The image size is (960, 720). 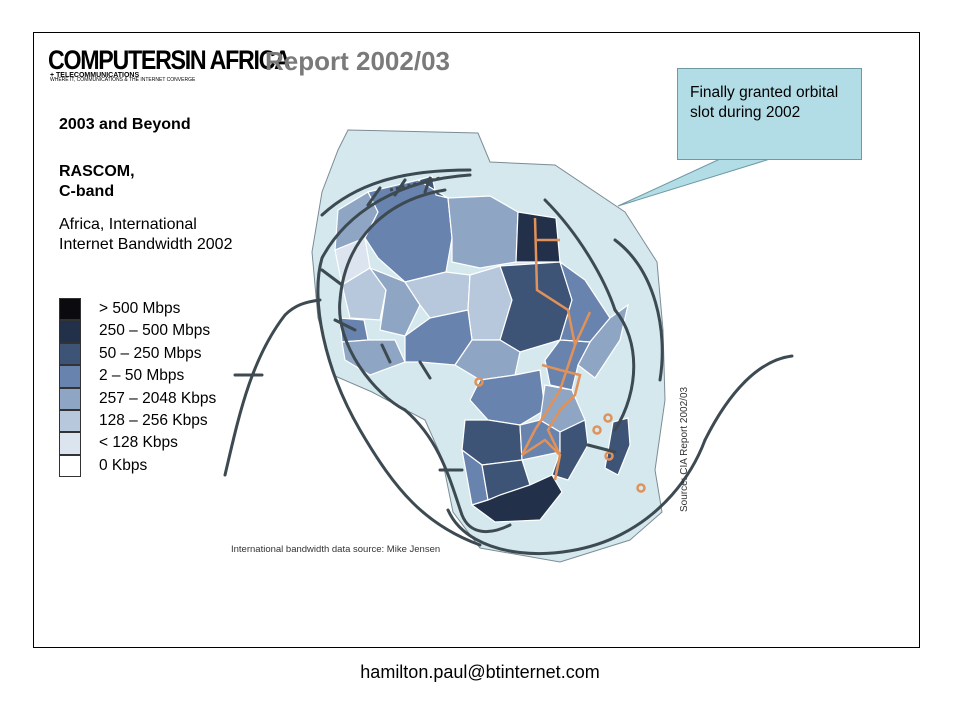 I want to click on southern-link, so click(x=541, y=459).